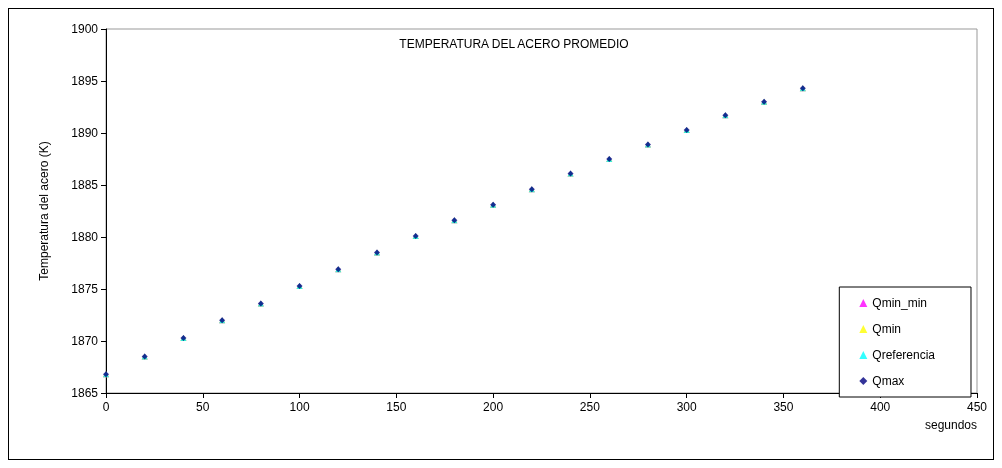  Describe the element at coordinates (904, 355) in the screenshot. I see `legend-label: Qreferencia` at that location.